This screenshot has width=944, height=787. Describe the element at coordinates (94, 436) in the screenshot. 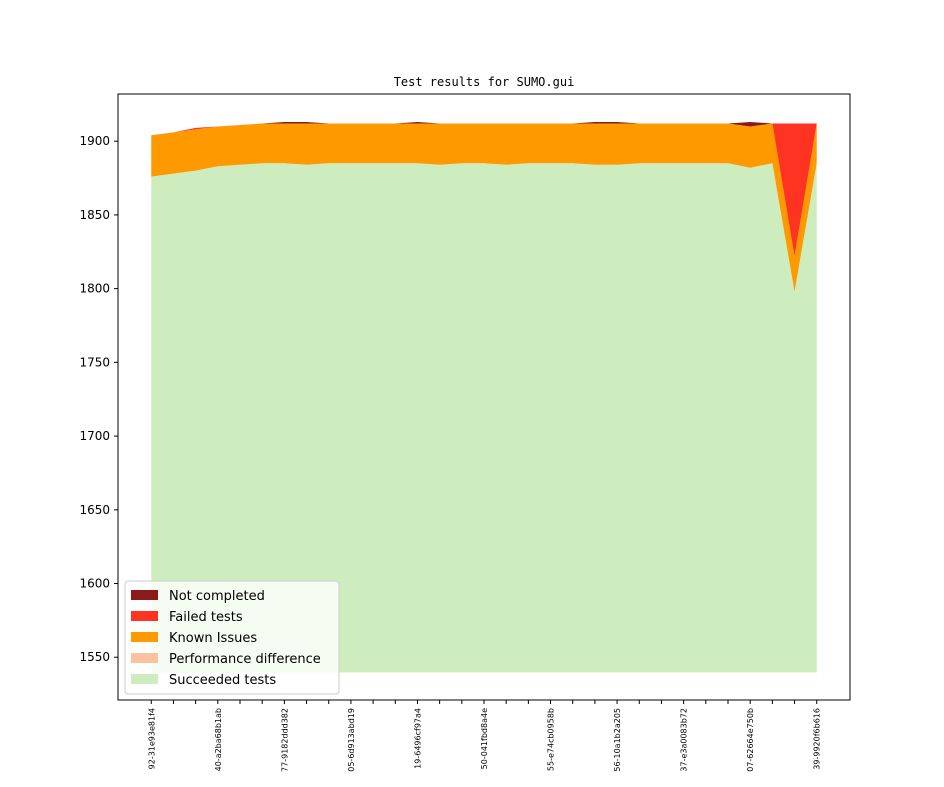

I see `y-tick-label: 1700` at that location.